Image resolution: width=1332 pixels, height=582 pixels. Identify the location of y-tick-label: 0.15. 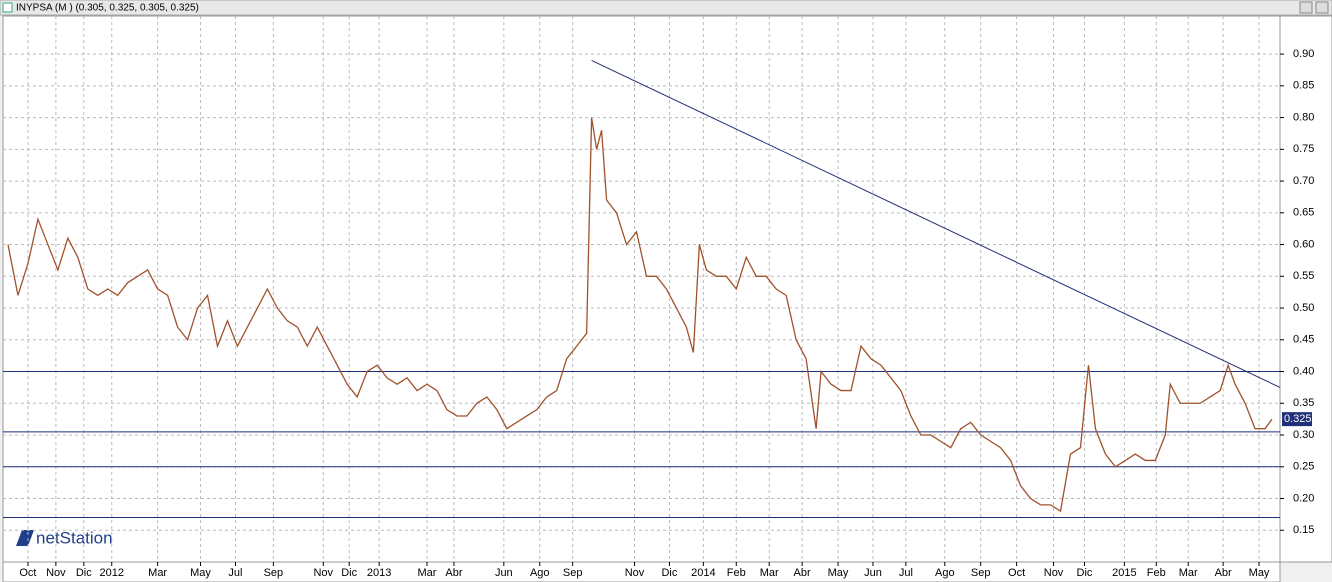
(1303, 530).